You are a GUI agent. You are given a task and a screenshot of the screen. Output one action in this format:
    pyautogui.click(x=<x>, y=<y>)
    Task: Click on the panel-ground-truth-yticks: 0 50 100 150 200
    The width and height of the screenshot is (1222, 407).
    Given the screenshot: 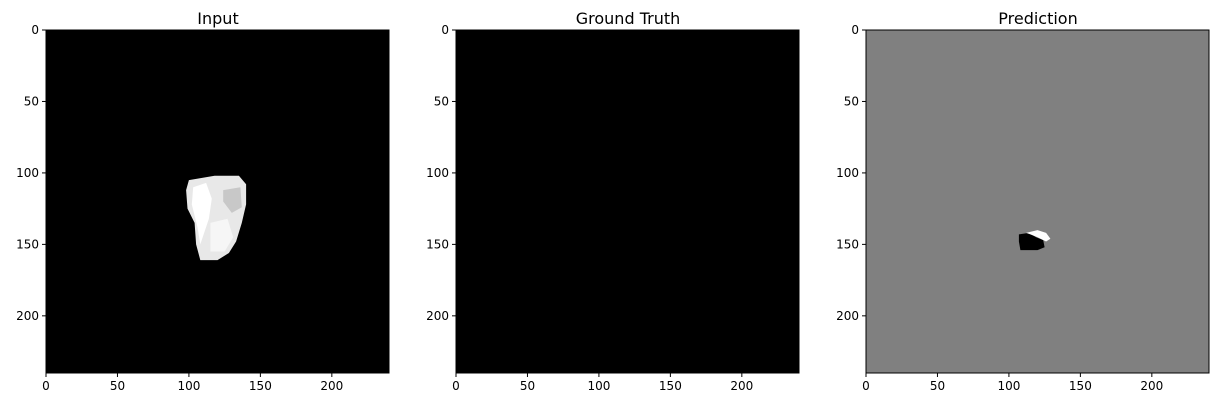 What is the action you would take?
    pyautogui.click(x=441, y=173)
    